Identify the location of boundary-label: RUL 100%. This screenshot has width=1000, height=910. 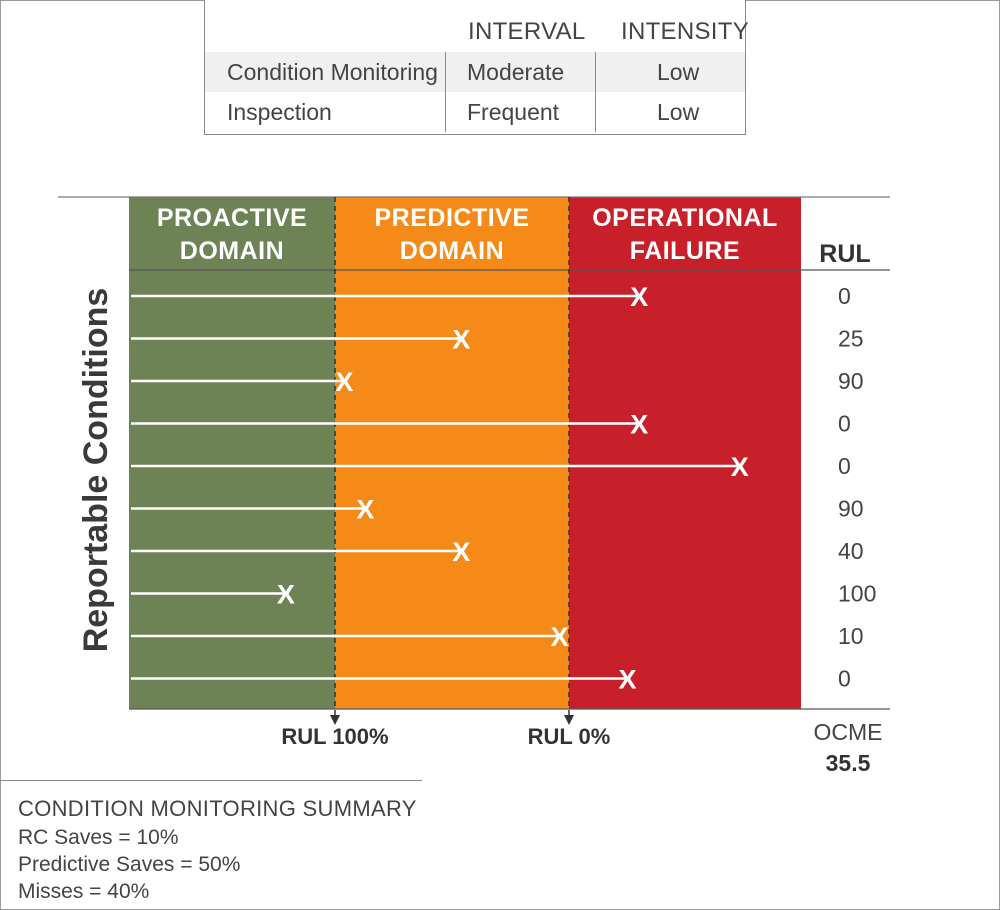
(334, 736).